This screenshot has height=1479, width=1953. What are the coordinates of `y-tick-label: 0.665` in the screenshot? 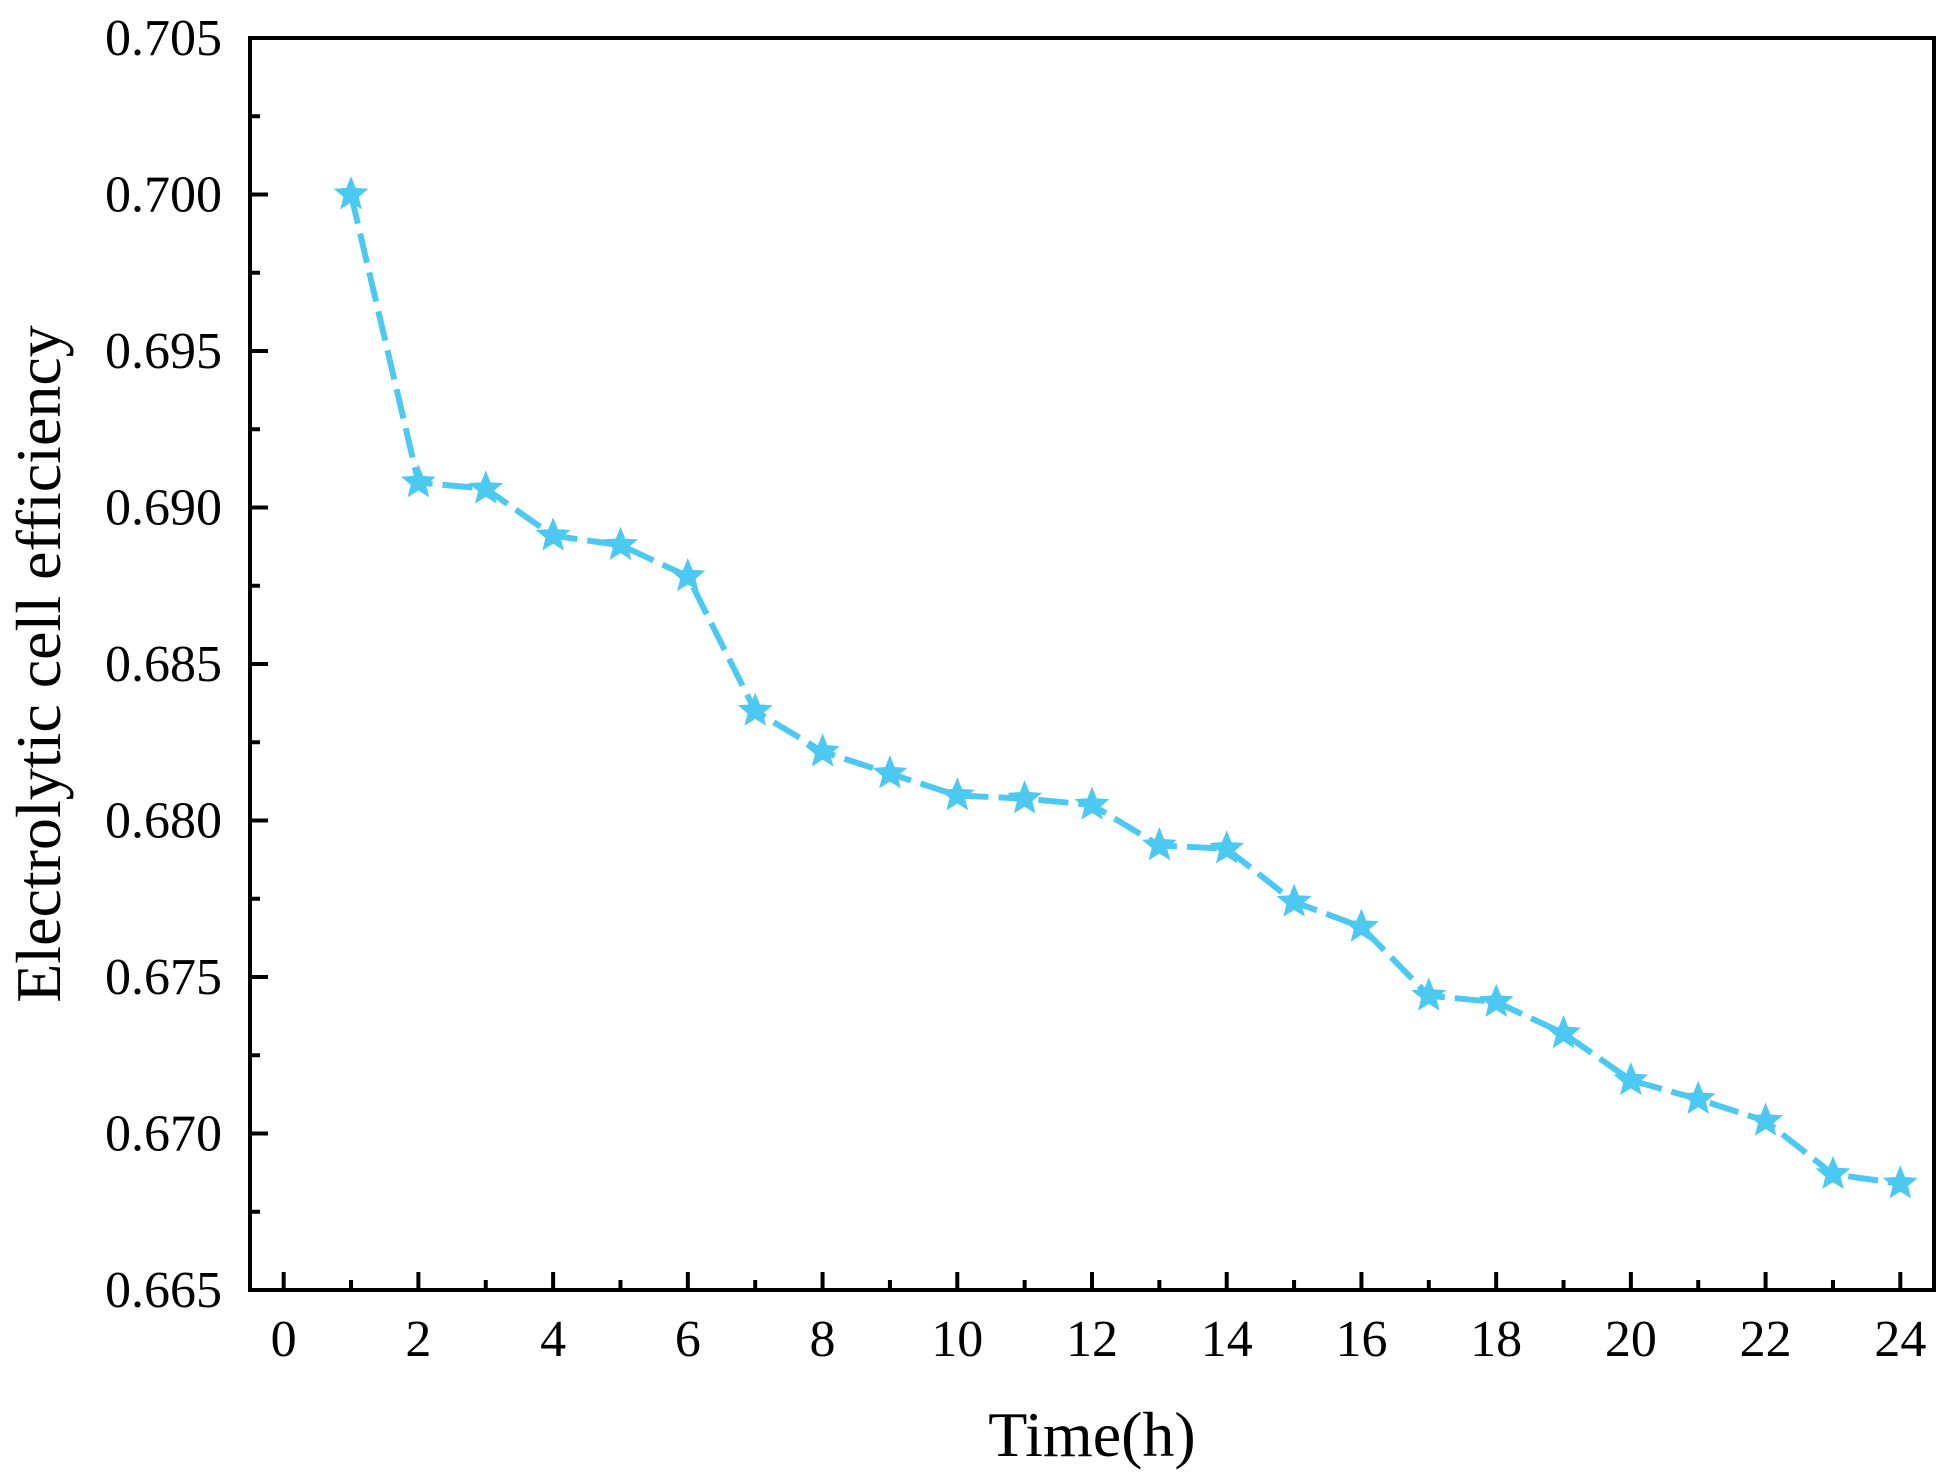 It's located at (163, 1290).